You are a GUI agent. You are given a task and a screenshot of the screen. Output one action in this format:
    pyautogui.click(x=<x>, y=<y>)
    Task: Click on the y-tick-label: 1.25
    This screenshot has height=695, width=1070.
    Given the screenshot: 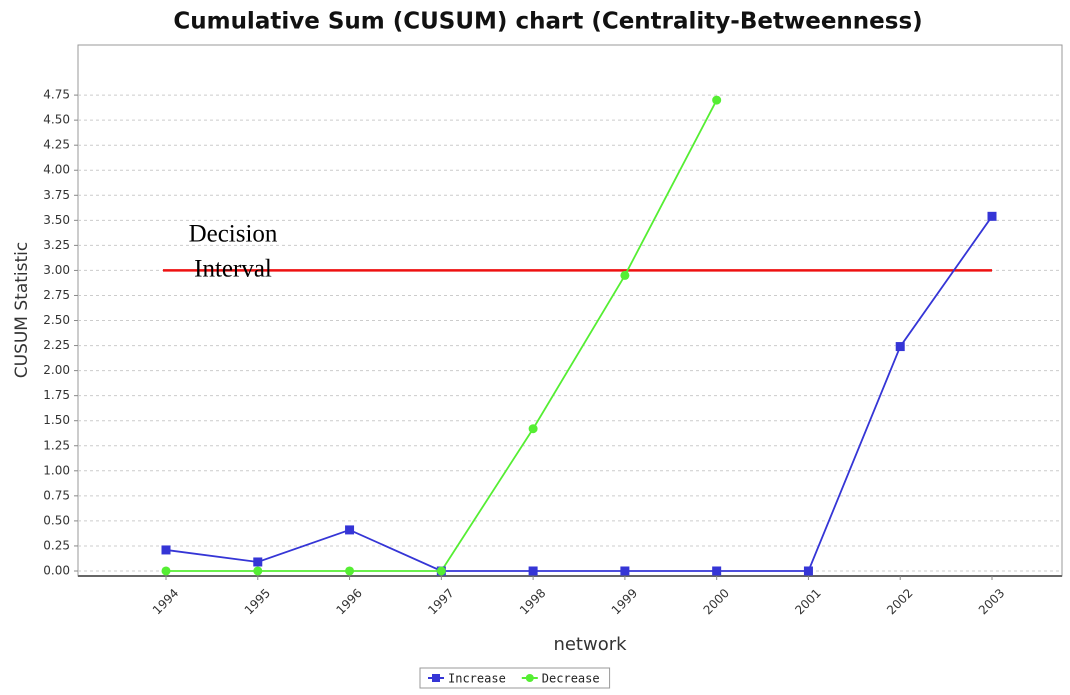 What is the action you would take?
    pyautogui.click(x=56, y=445)
    